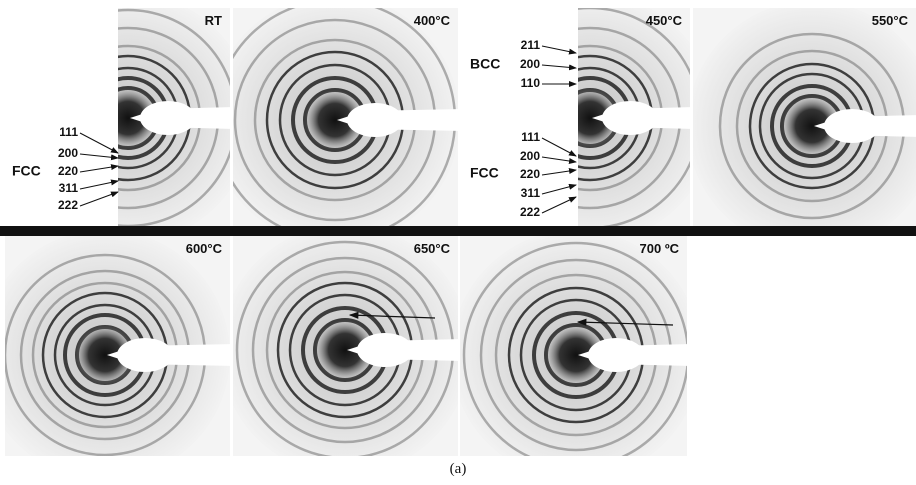 The image size is (916, 485). Describe the element at coordinates (660, 248) in the screenshot. I see `panel-label: 700 ºC` at that location.